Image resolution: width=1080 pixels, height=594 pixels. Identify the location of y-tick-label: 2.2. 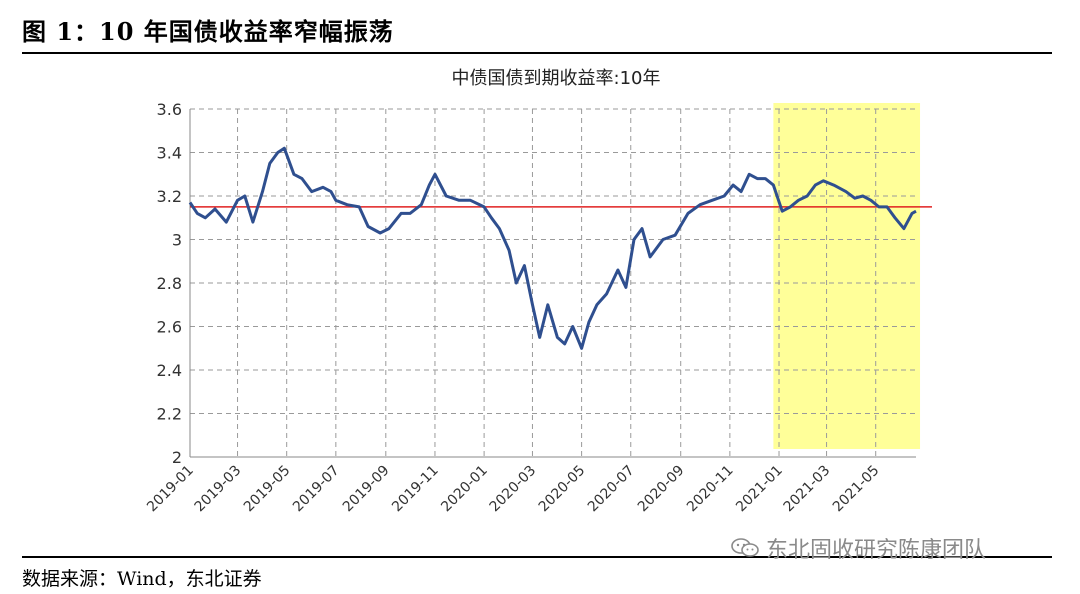
(169, 414).